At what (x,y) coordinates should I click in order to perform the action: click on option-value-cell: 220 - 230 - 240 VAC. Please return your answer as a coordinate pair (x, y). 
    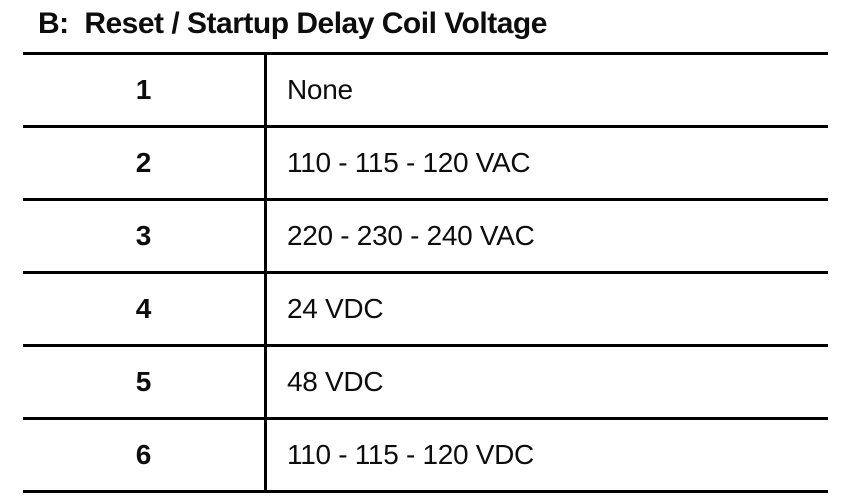
    Looking at the image, I should click on (411, 235).